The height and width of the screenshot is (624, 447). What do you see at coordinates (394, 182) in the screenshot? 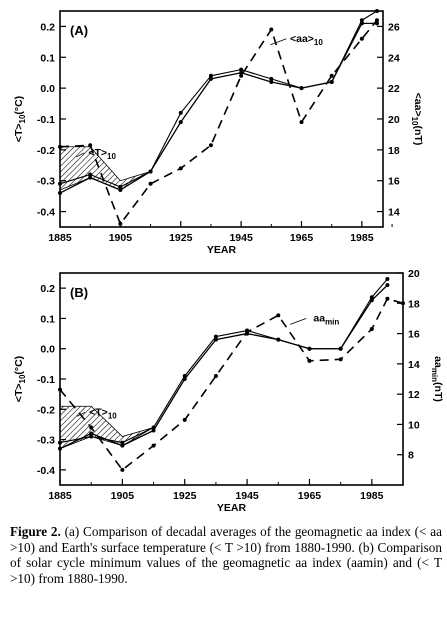
I see `panel-a-y-right-tick-label: 16` at bounding box center [394, 182].